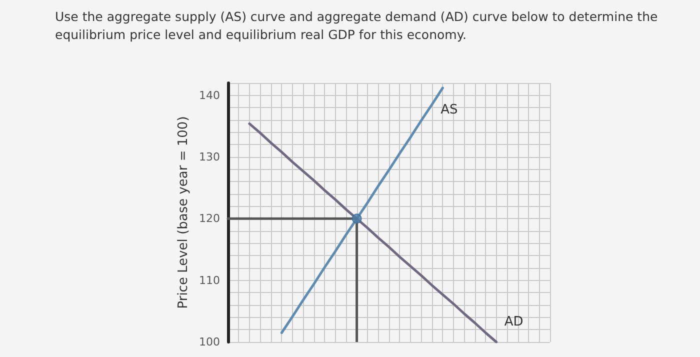  Describe the element at coordinates (449, 110) in the screenshot. I see `series-label: AS` at that location.